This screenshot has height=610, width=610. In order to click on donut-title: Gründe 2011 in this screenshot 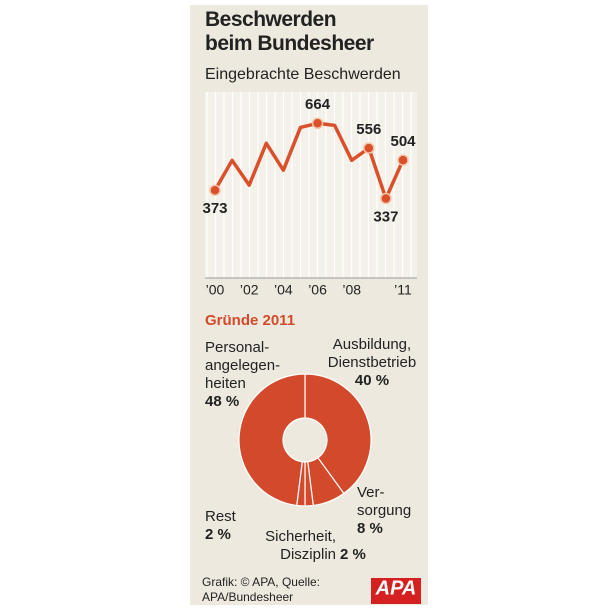, I will do `click(250, 320)`.